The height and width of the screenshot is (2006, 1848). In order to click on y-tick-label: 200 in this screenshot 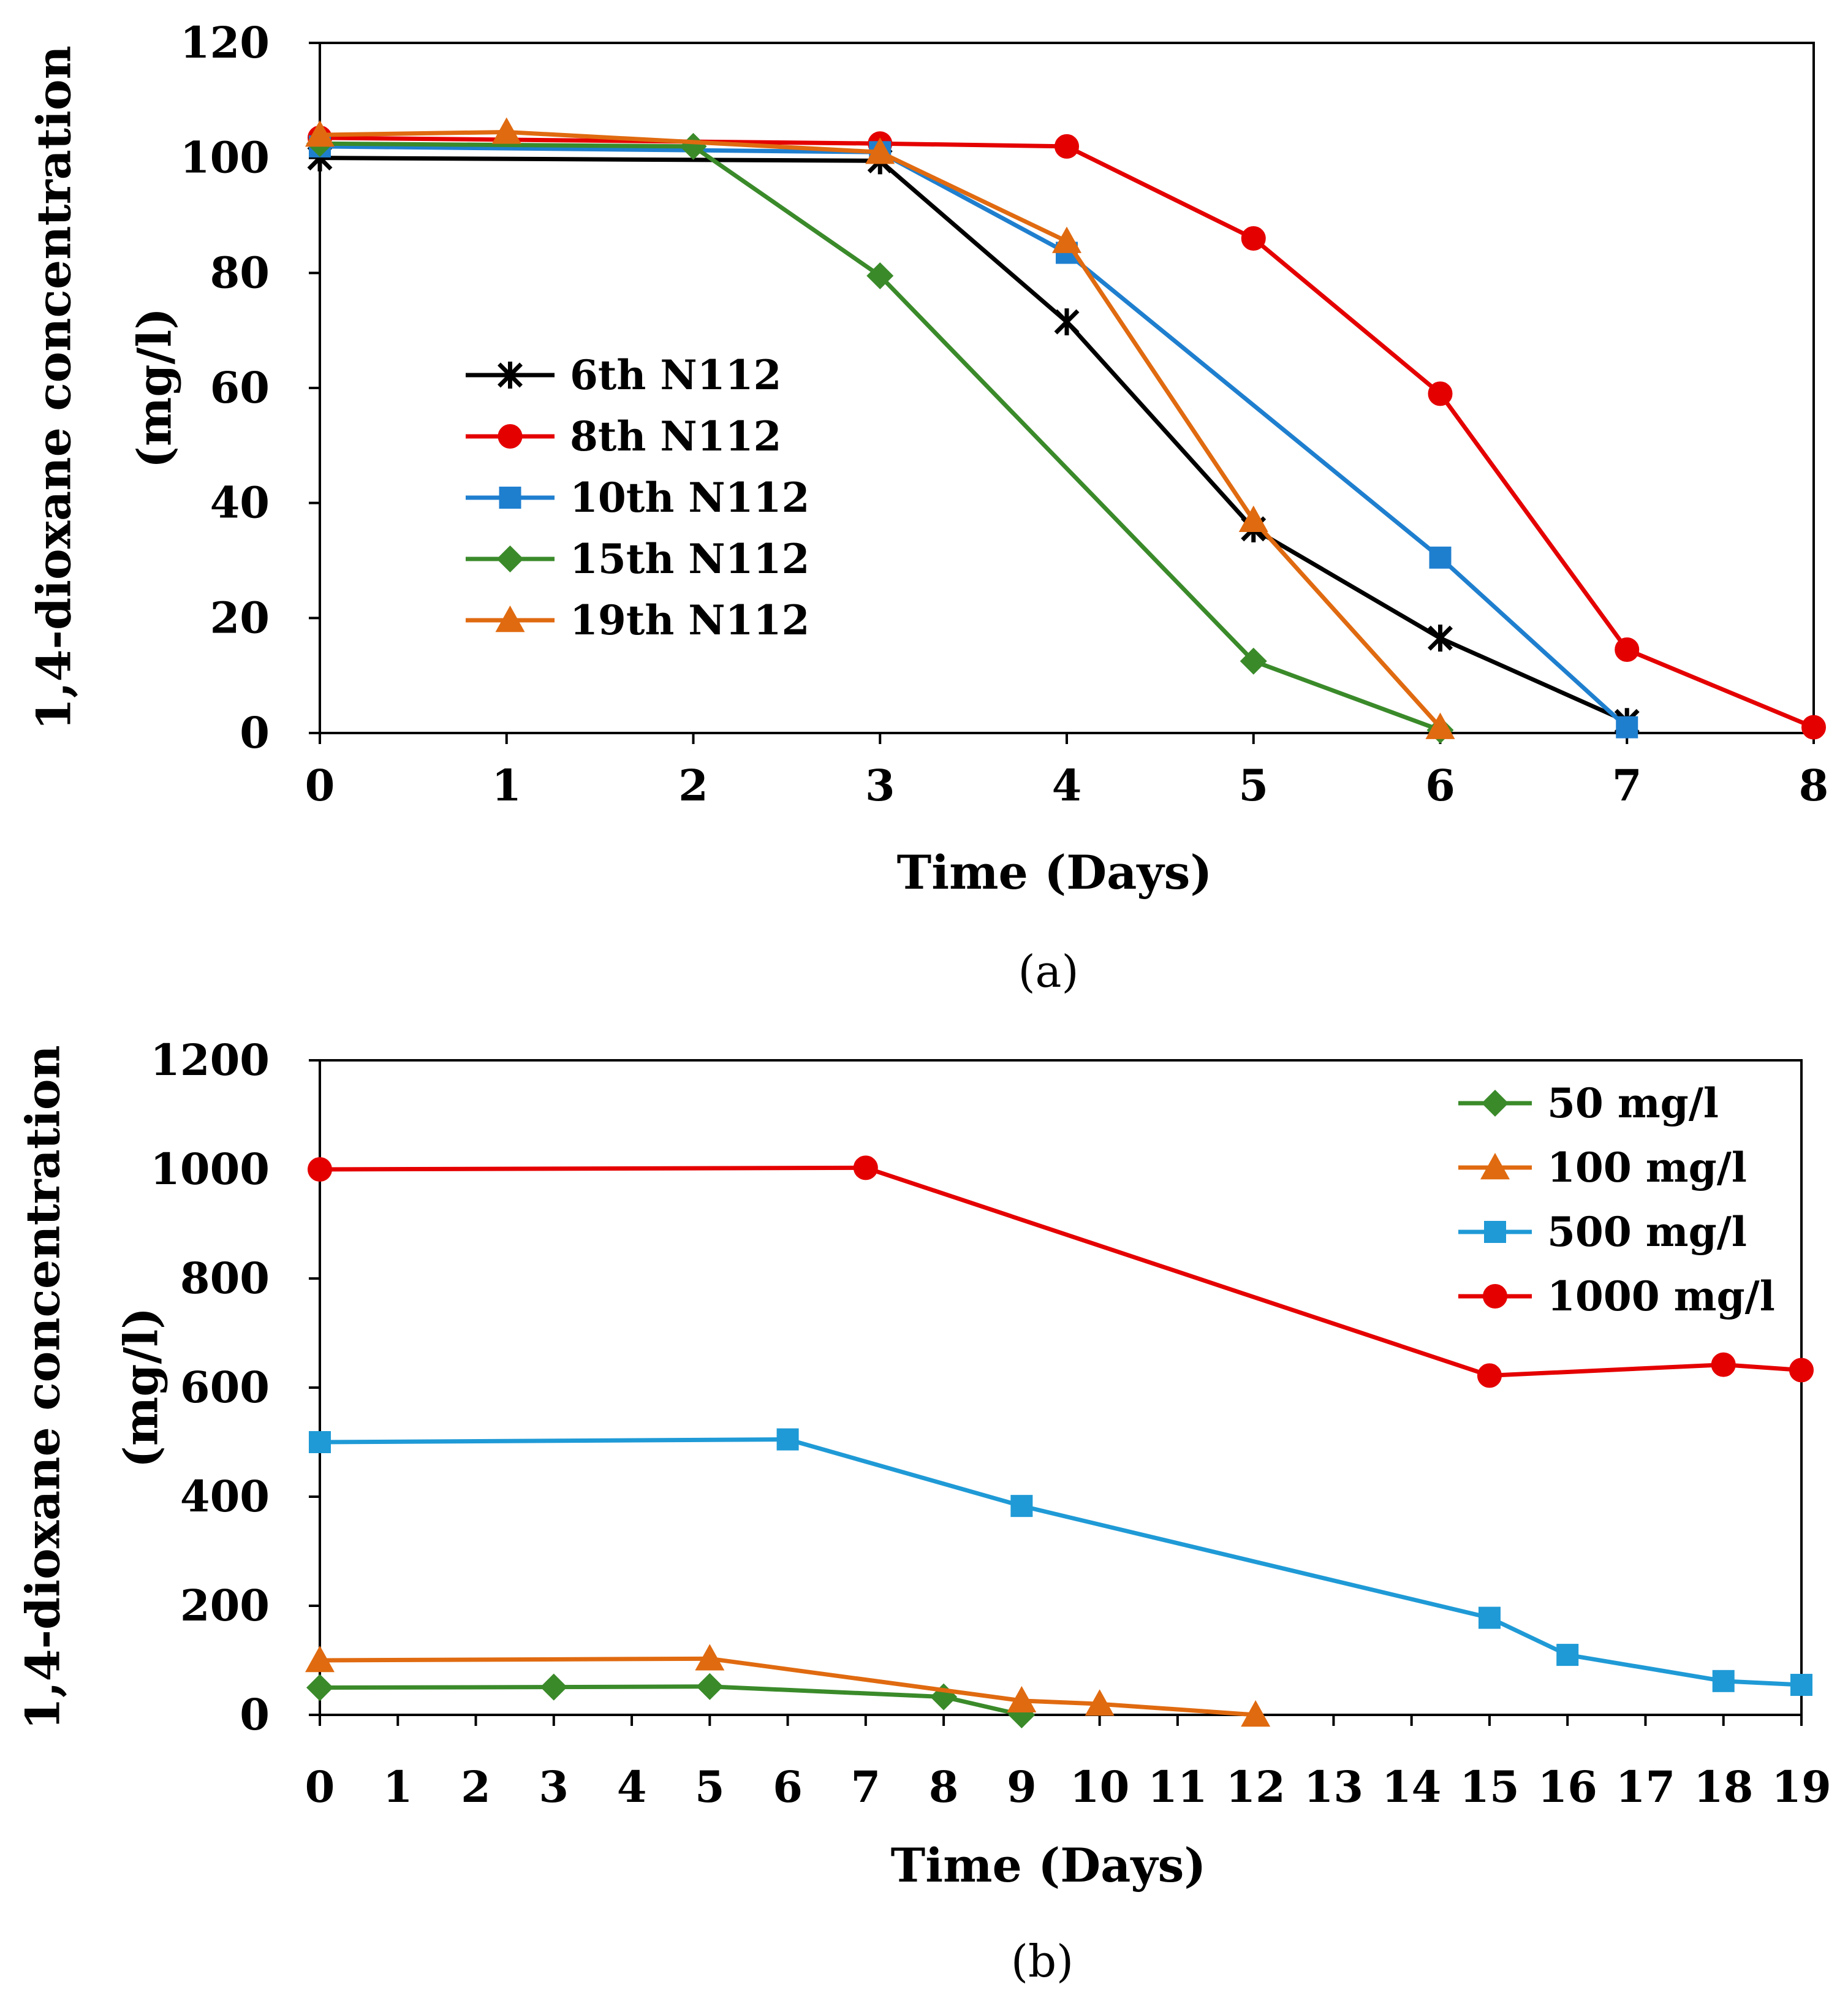, I will do `click(225, 1605)`.